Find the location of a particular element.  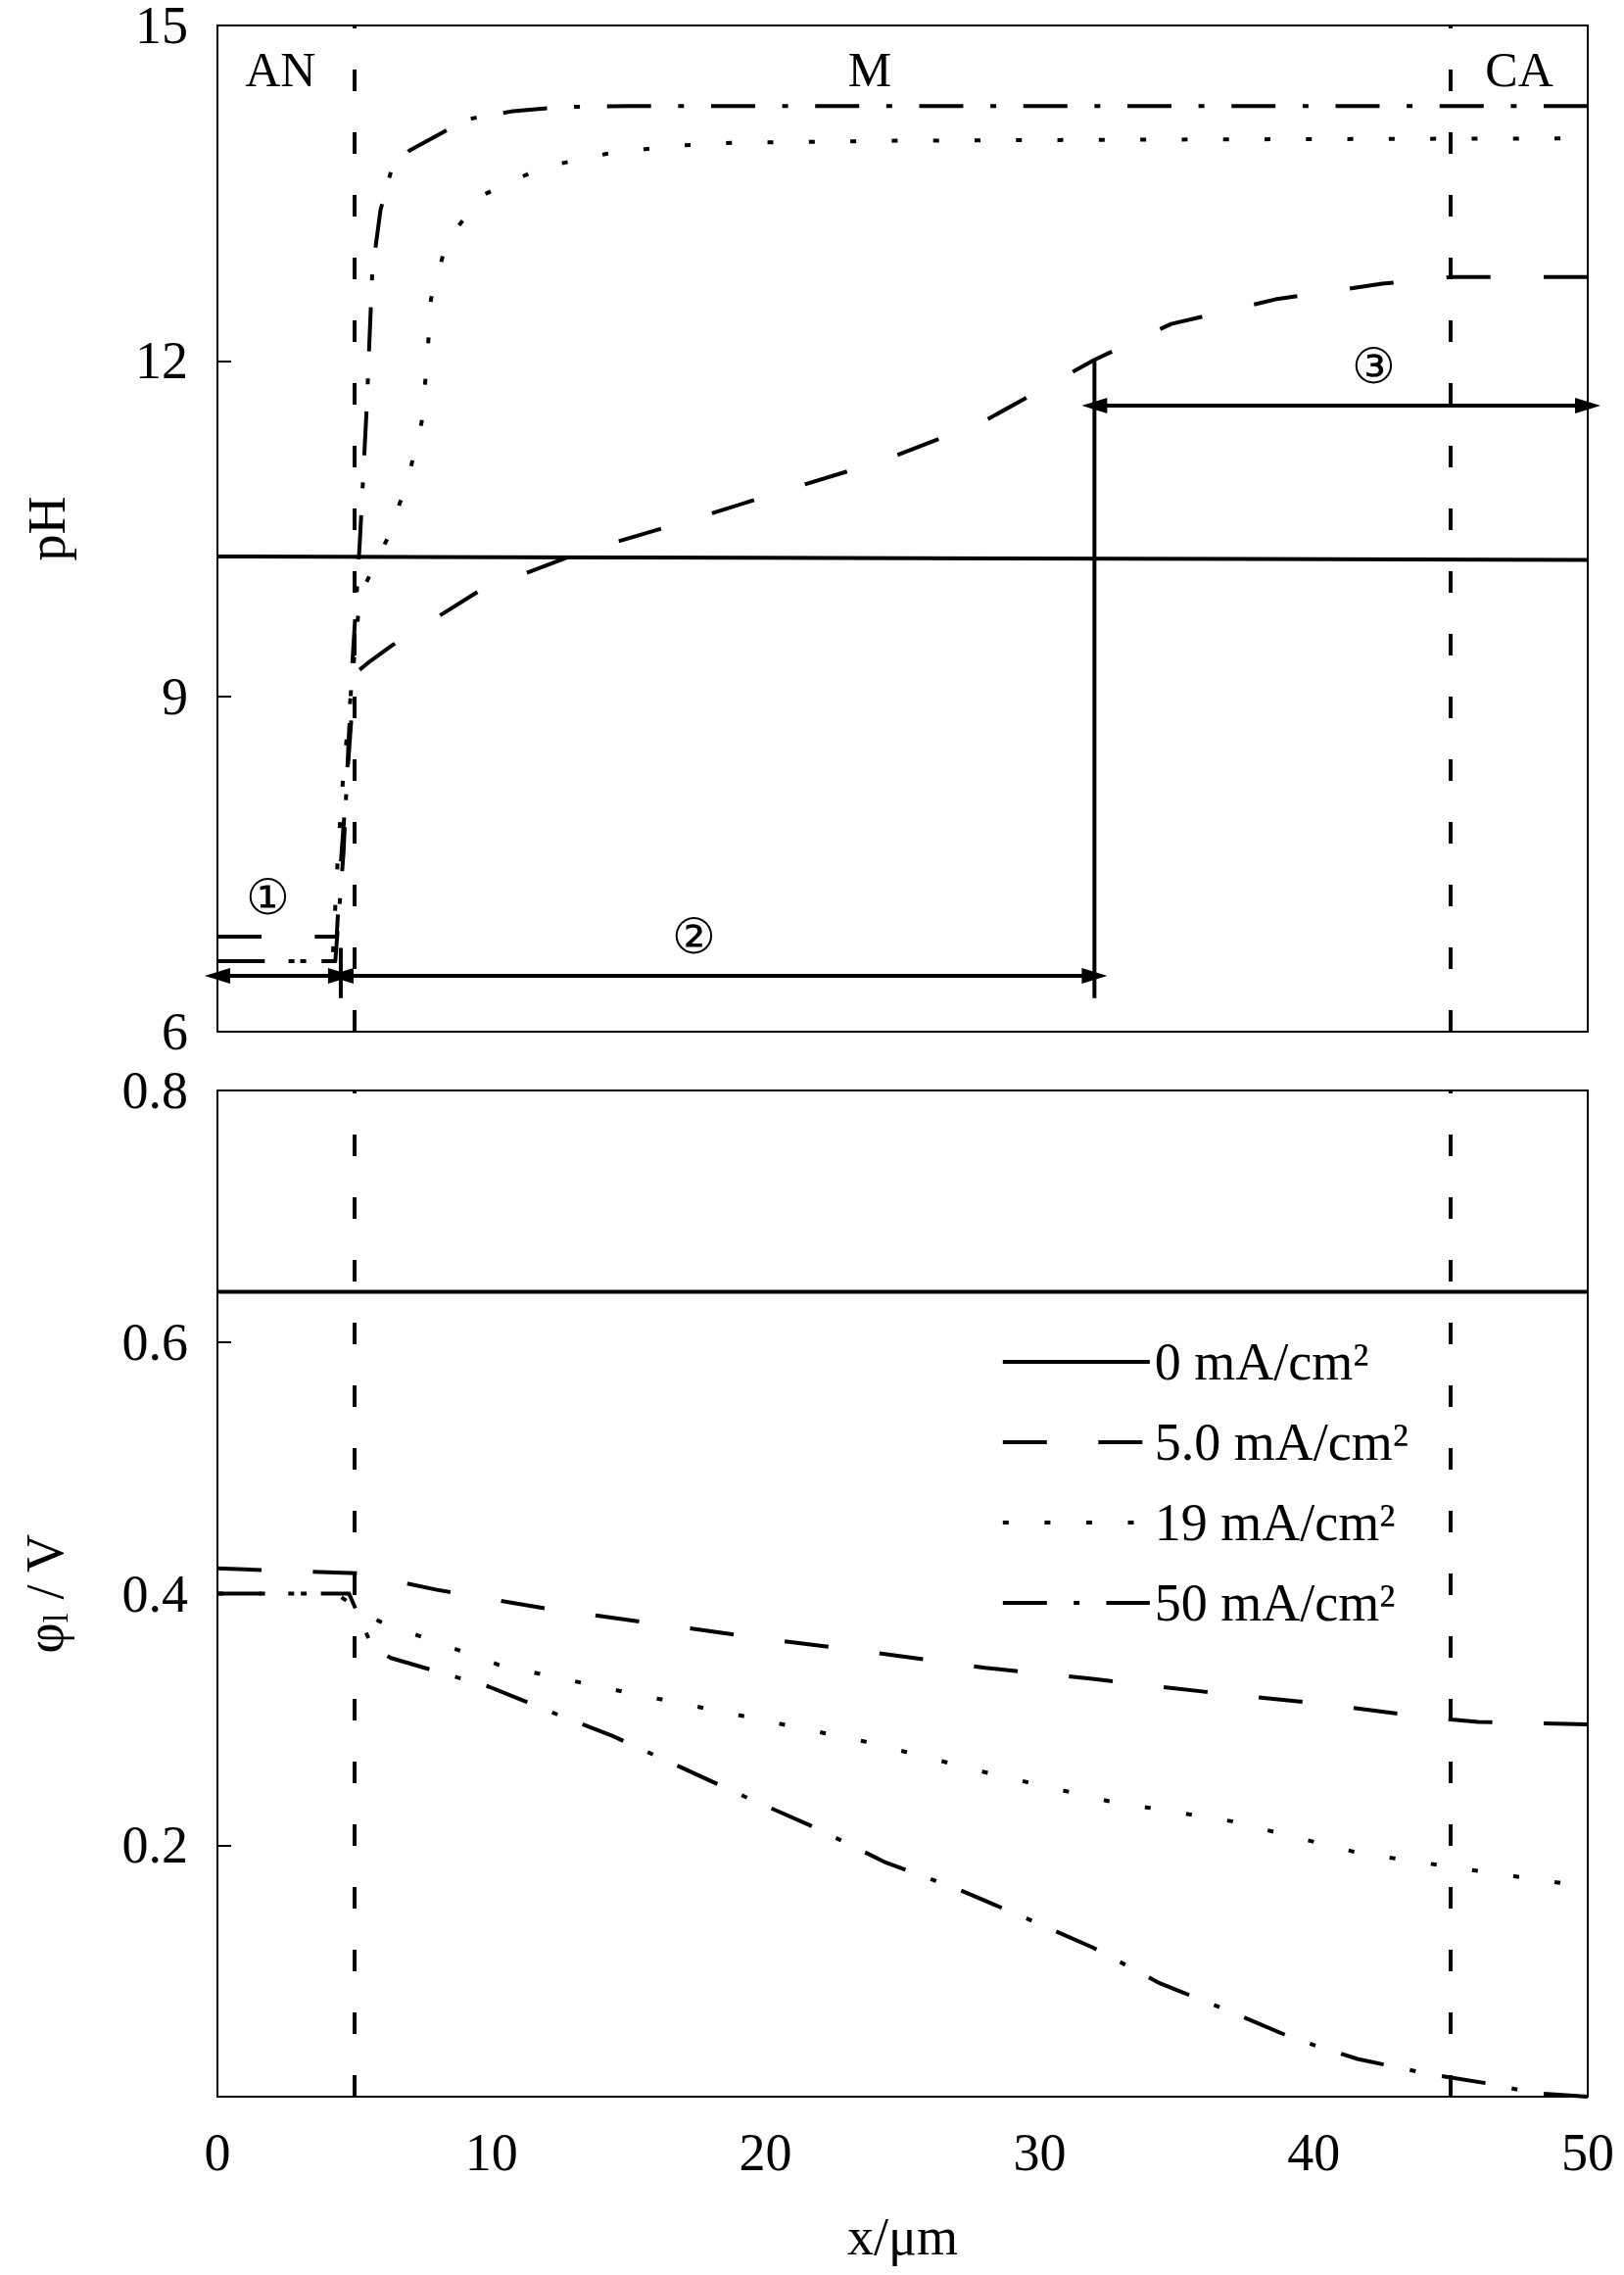

x-tick-label: 0 is located at coordinates (217, 2152).